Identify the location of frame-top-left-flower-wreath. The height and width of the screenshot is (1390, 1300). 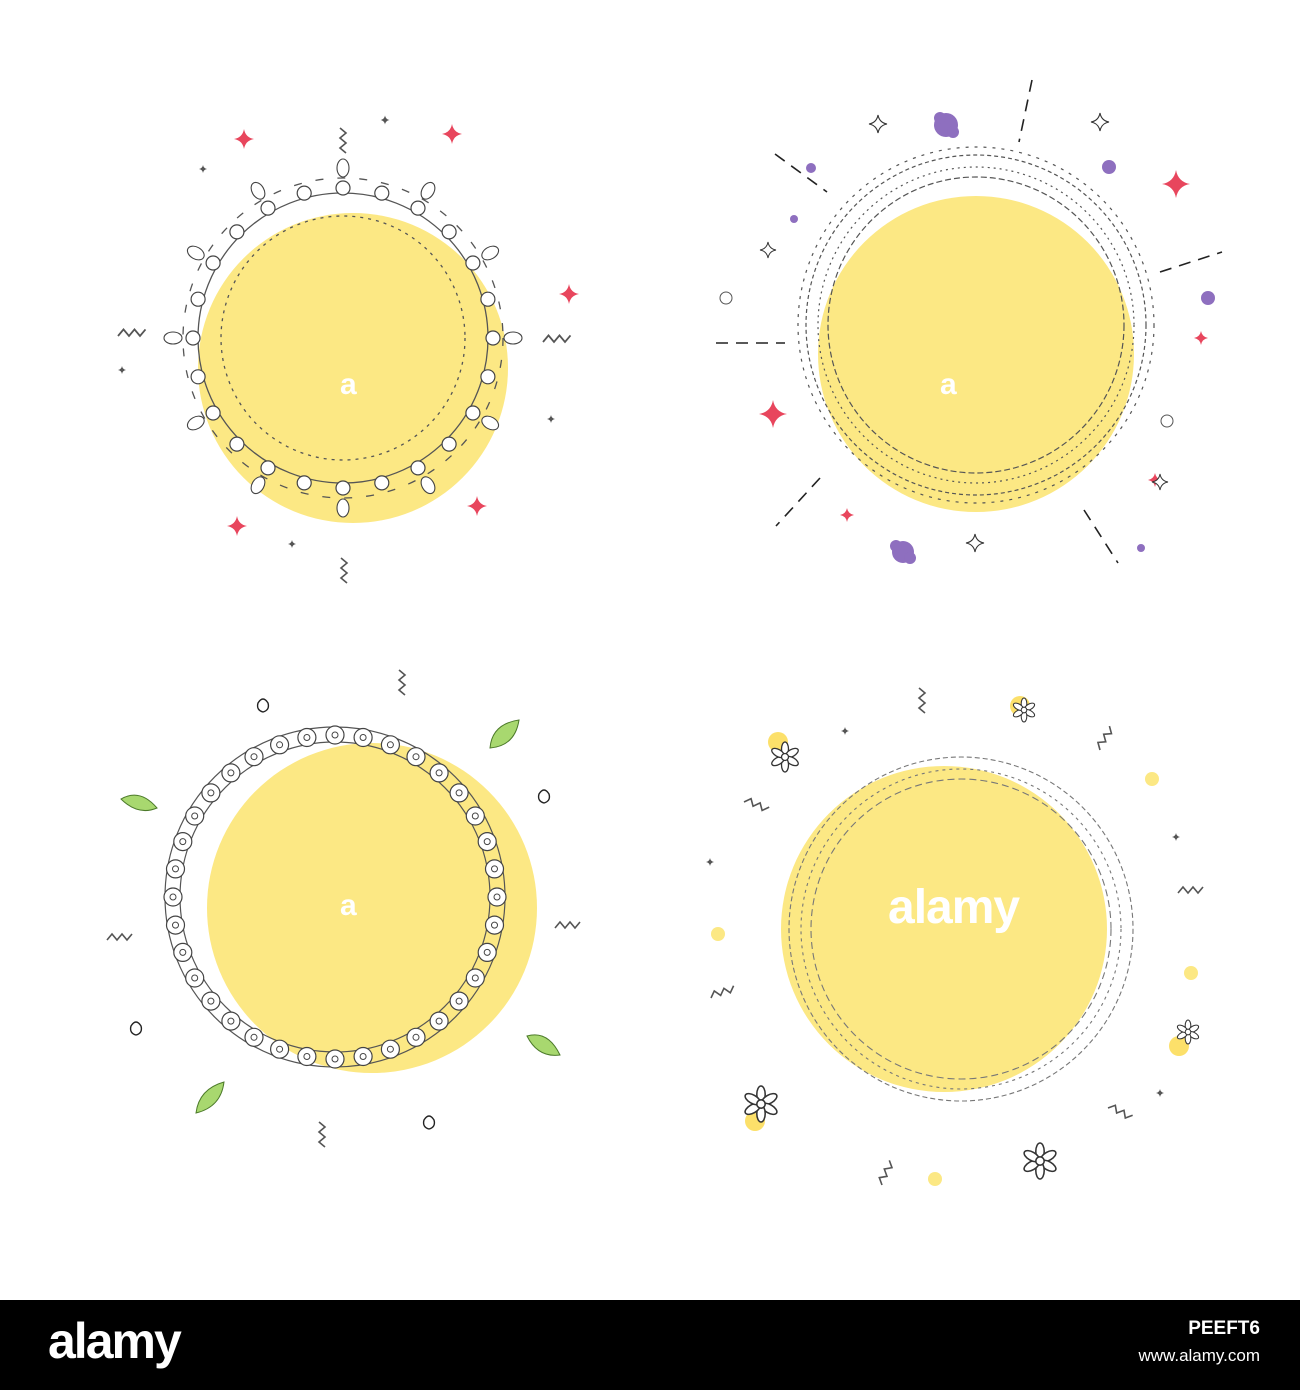
(348, 349).